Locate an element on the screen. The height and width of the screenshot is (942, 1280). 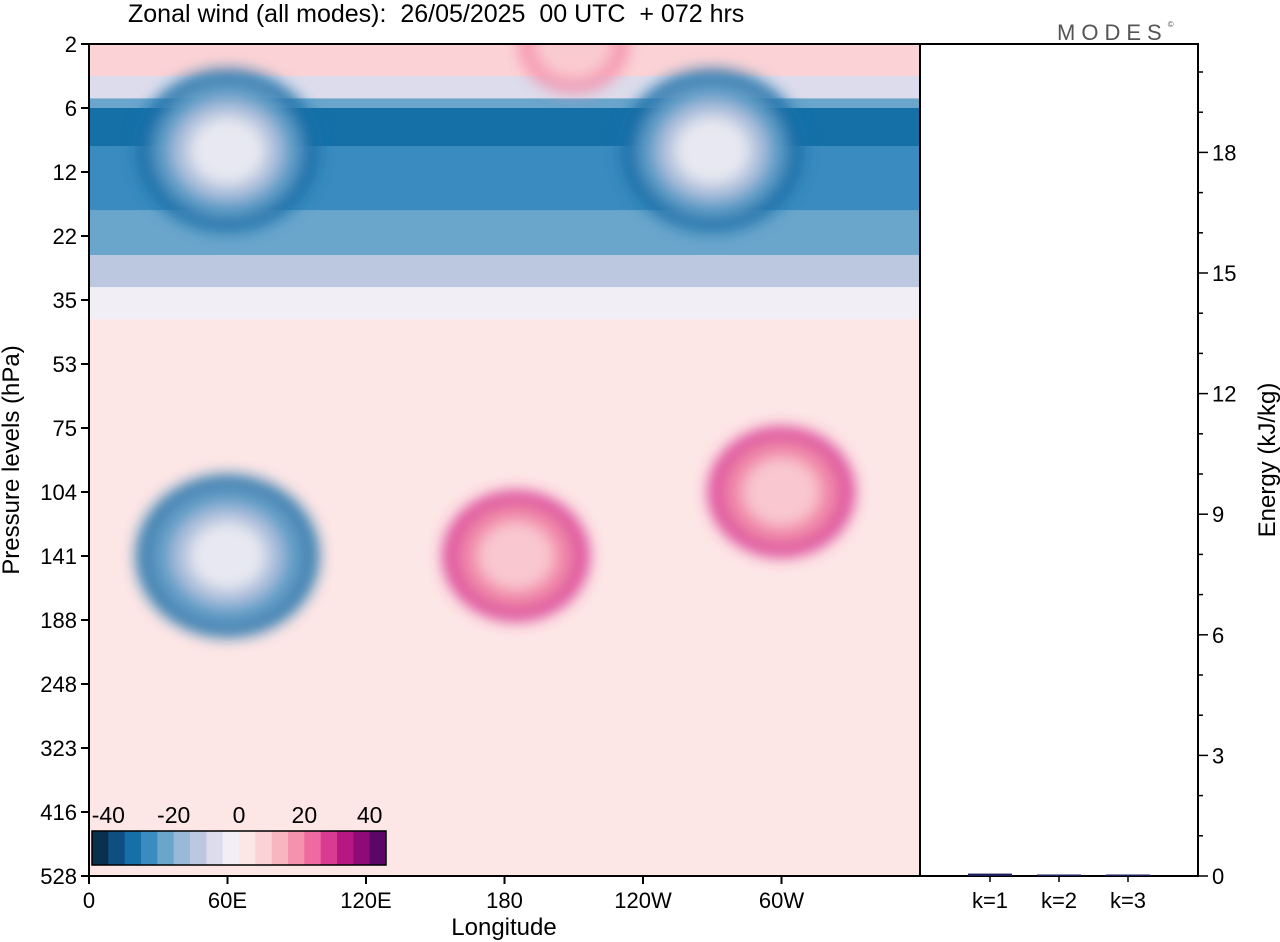
colorbar: -40 -20 0 20 40 is located at coordinates (239, 834).